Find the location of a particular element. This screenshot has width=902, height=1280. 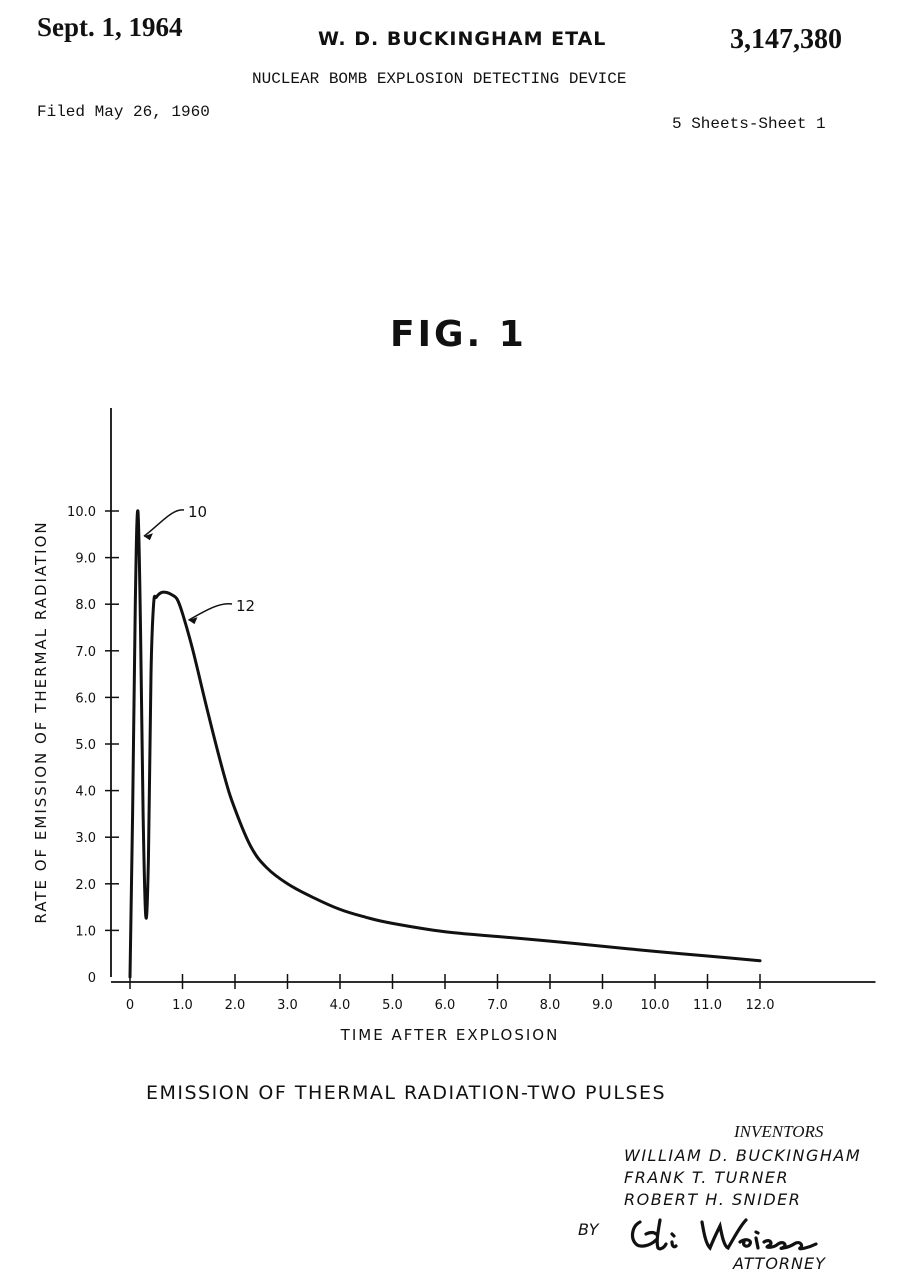

y-tick-label: 2.0 is located at coordinates (85, 885).